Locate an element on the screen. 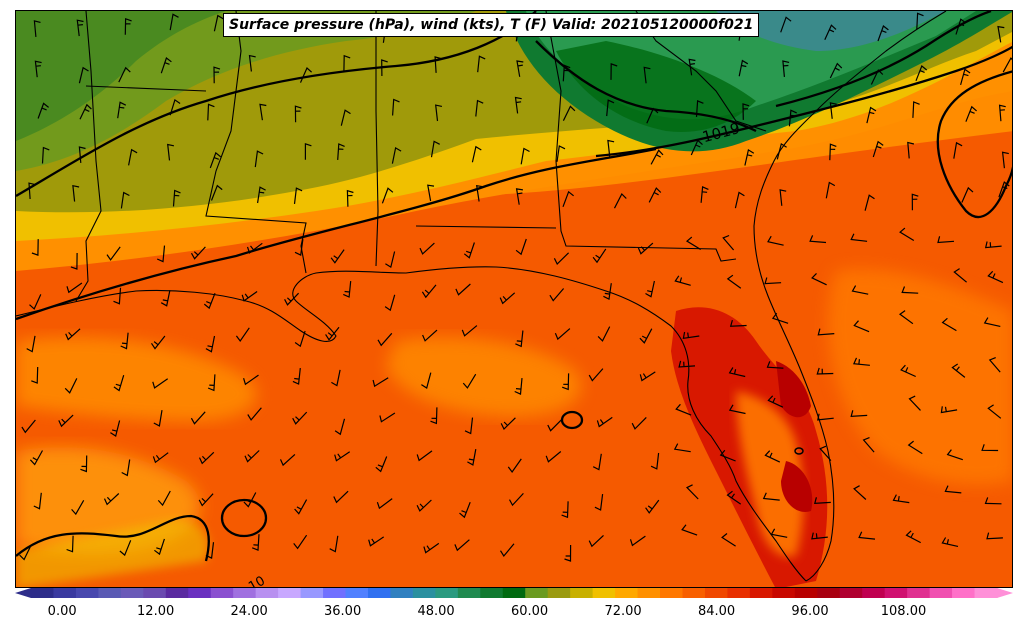 This screenshot has height=633, width=1022. border-ar-la is located at coordinates (146, 88).